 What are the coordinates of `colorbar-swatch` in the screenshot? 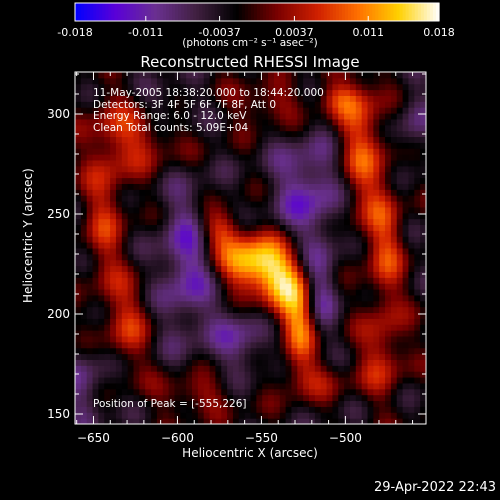 It's located at (419, 12).